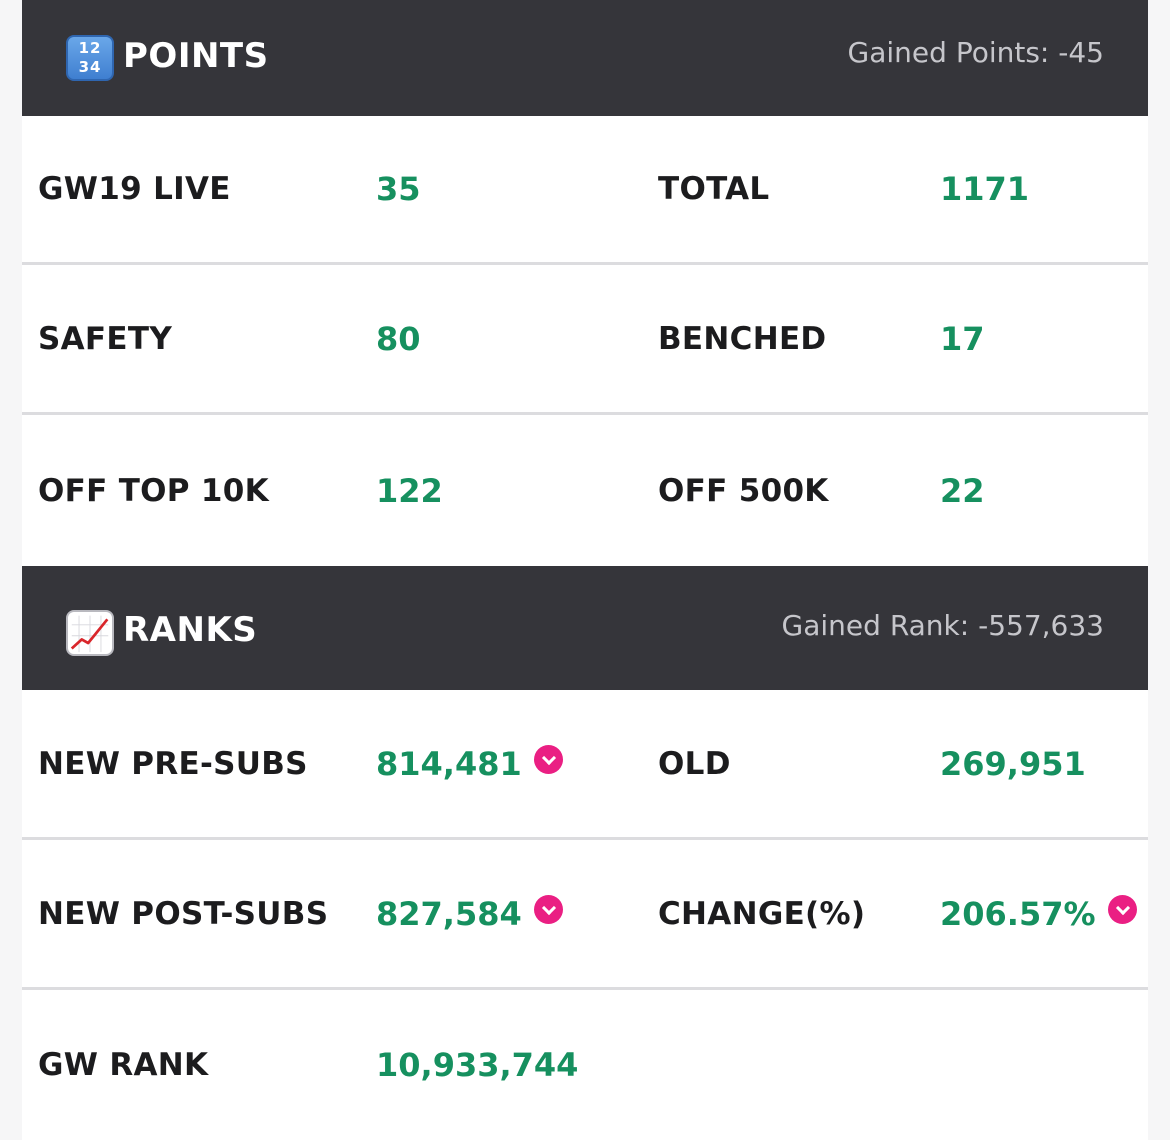 The width and height of the screenshot is (1170, 1140). I want to click on total-value: 1171, so click(985, 189).